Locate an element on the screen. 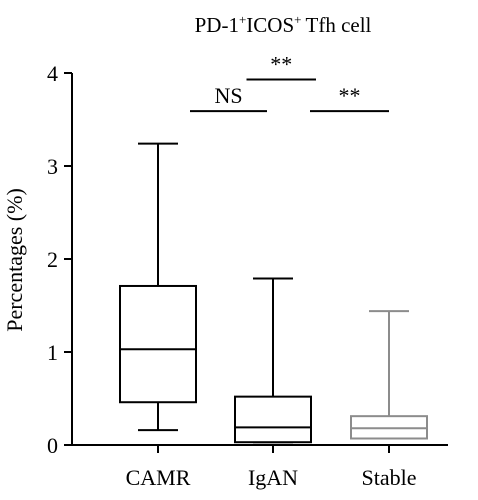  box-stable is located at coordinates (389, 375).